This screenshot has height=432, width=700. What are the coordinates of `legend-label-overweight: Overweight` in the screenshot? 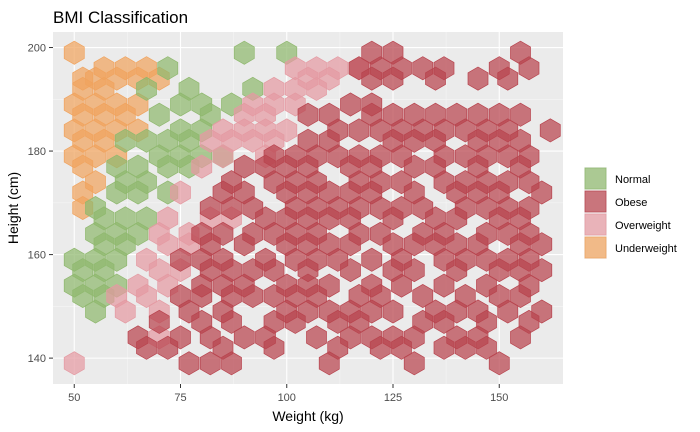 It's located at (643, 226).